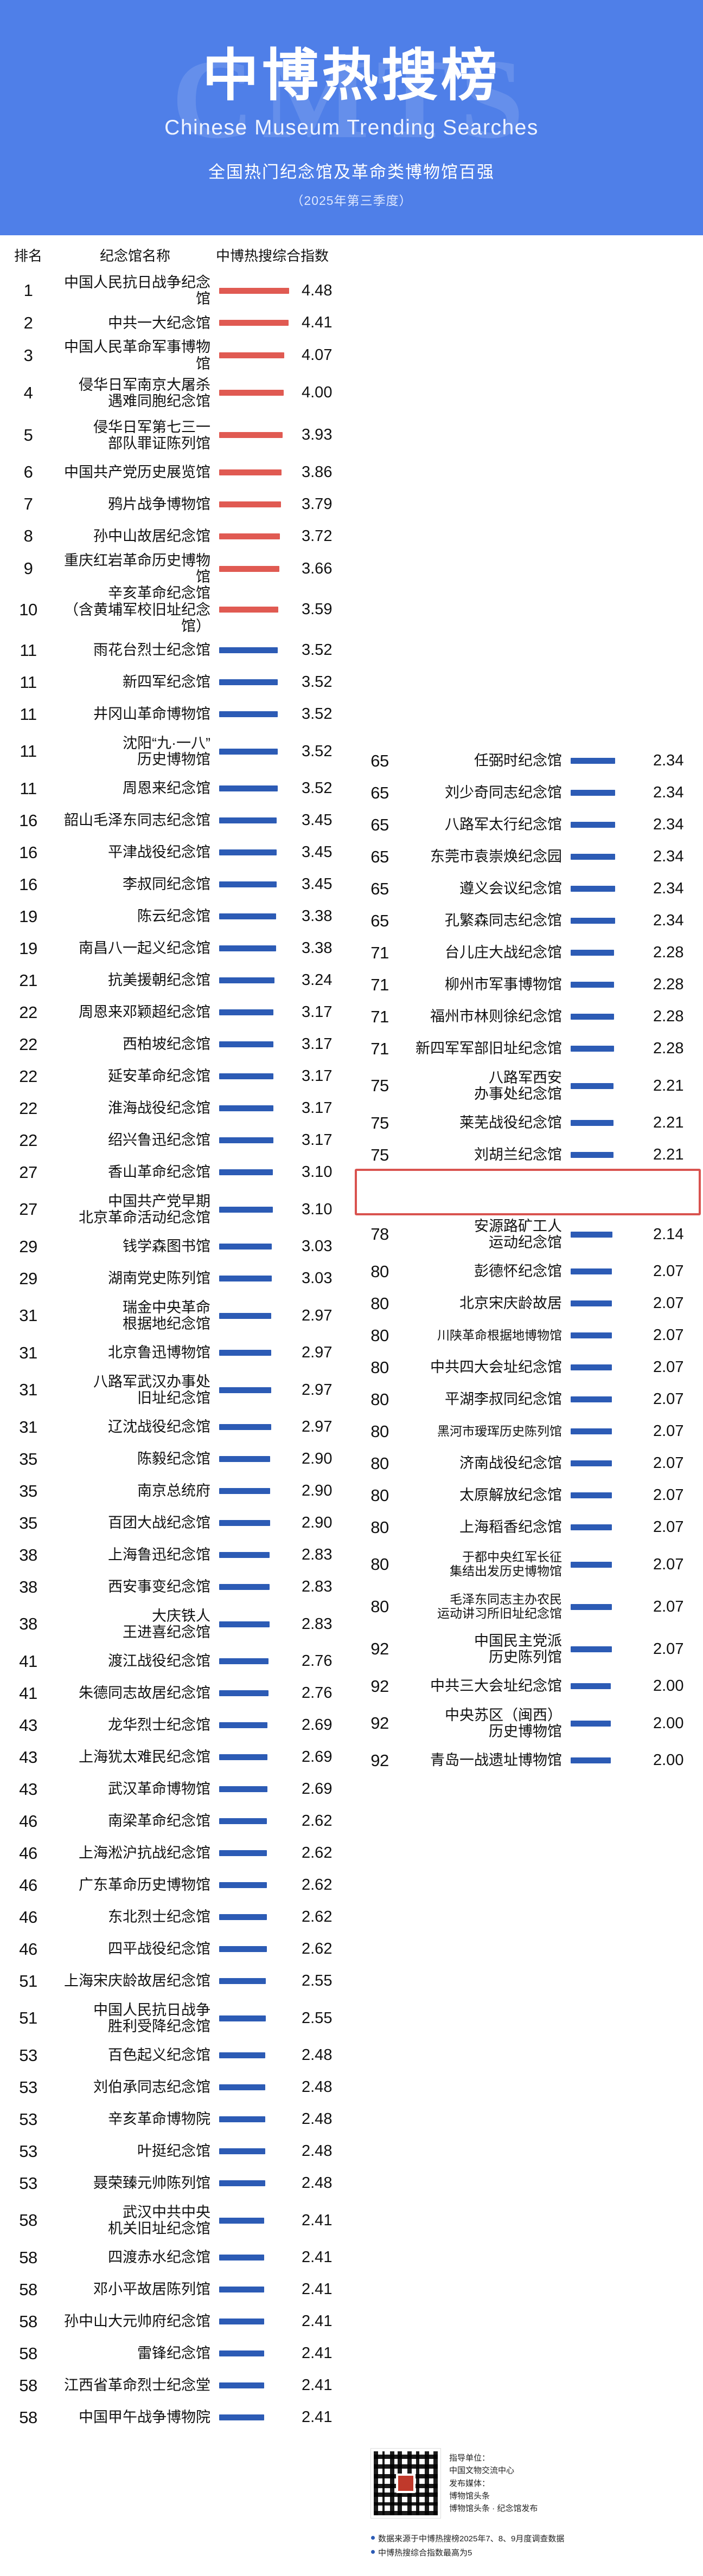 This screenshot has height=2576, width=703. I want to click on table-row: 10 辛亥革命纪念馆 （含黄埔军校旧址纪念馆） 3.59, so click(176, 609).